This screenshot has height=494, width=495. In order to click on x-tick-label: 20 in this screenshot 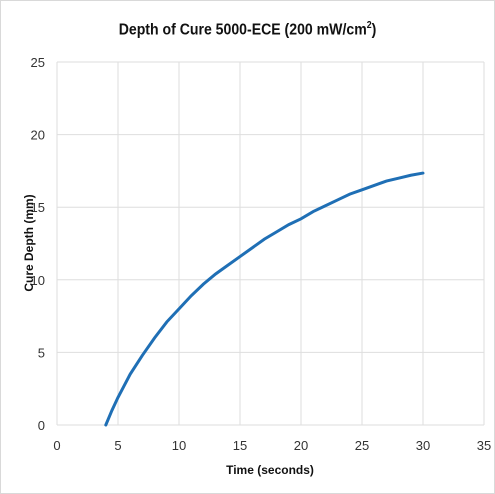, I will do `click(301, 445)`.